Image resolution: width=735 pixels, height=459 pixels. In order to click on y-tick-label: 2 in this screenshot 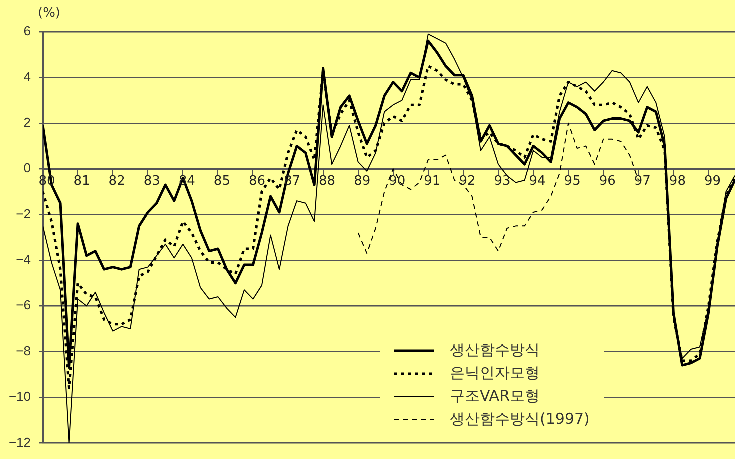, I will do `click(27, 122)`.